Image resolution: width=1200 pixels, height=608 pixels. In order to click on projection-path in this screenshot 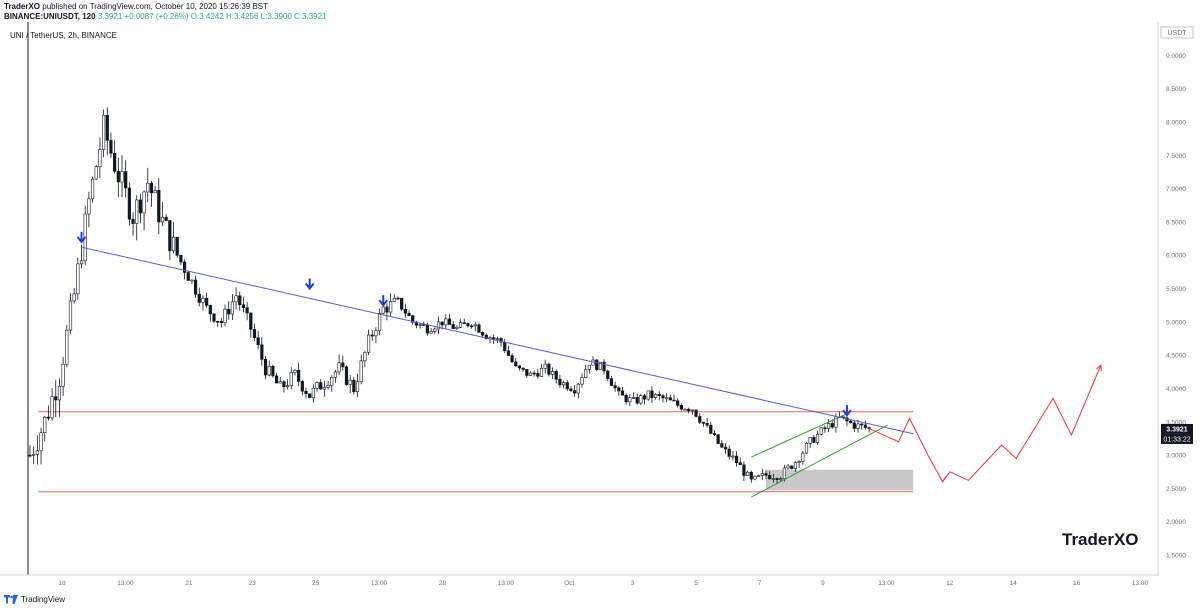, I will do `click(985, 423)`.